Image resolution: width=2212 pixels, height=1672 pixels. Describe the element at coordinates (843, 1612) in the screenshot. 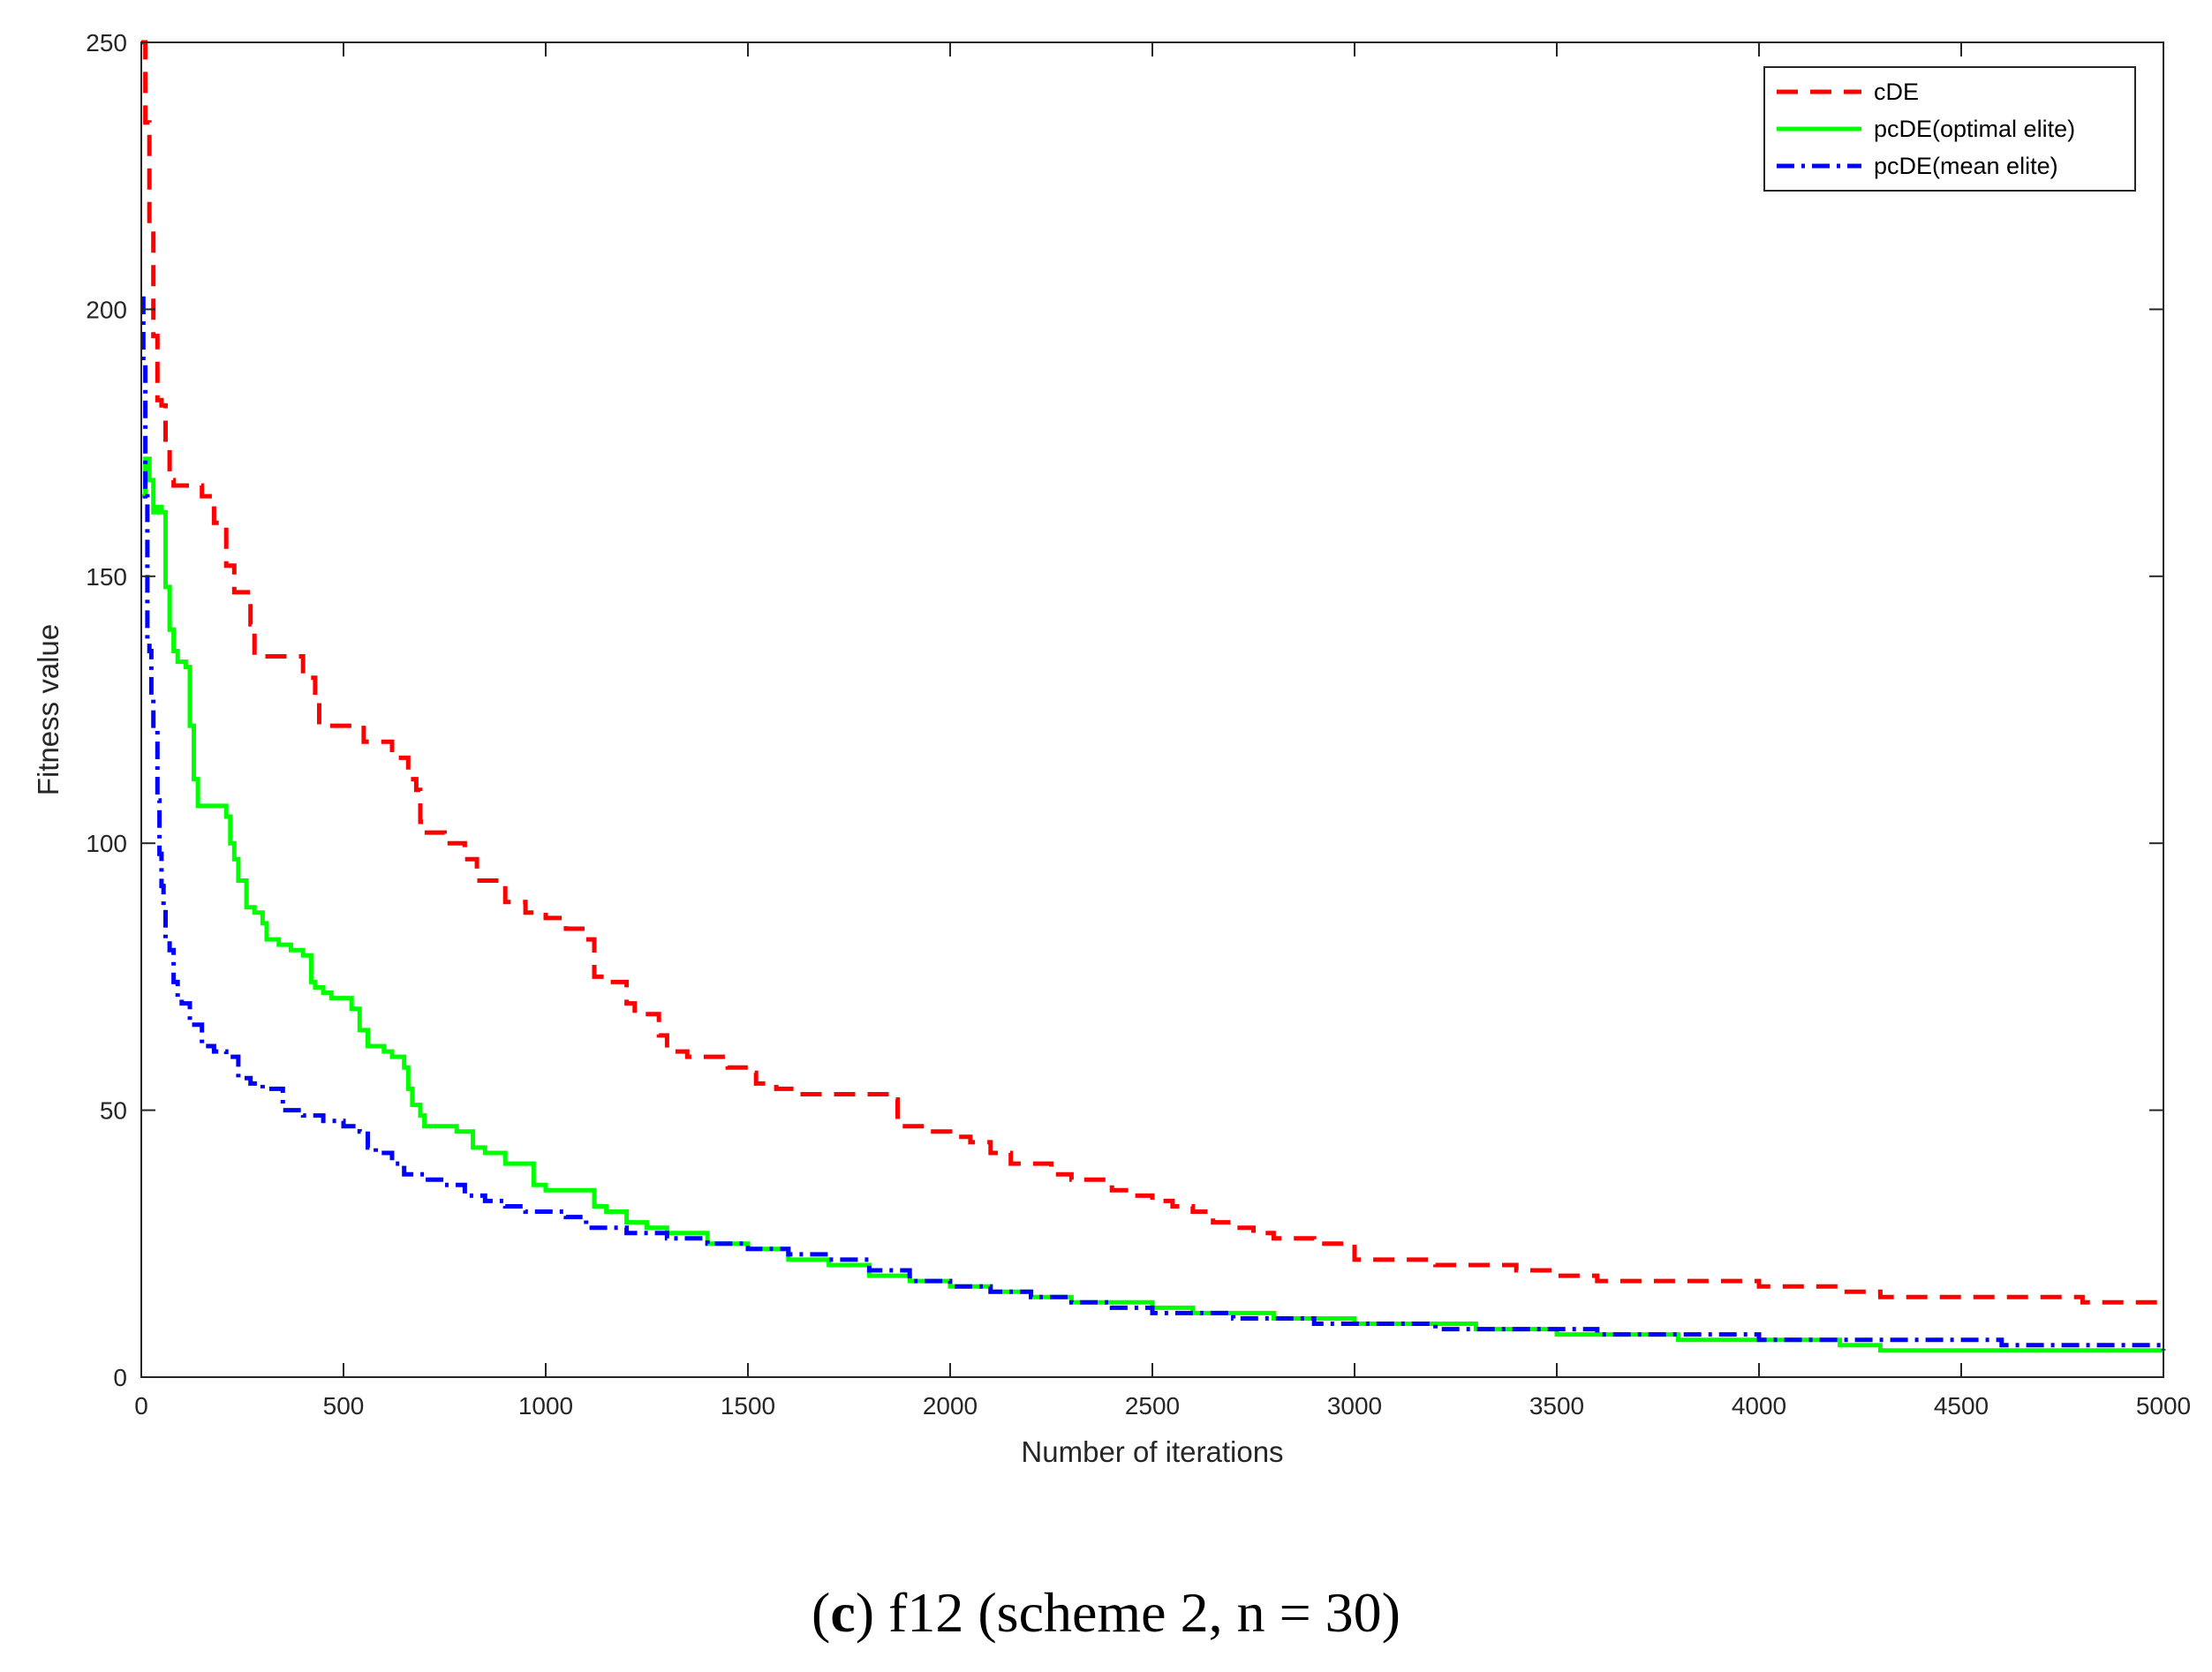

I see `caption-panel-letter: c` at that location.